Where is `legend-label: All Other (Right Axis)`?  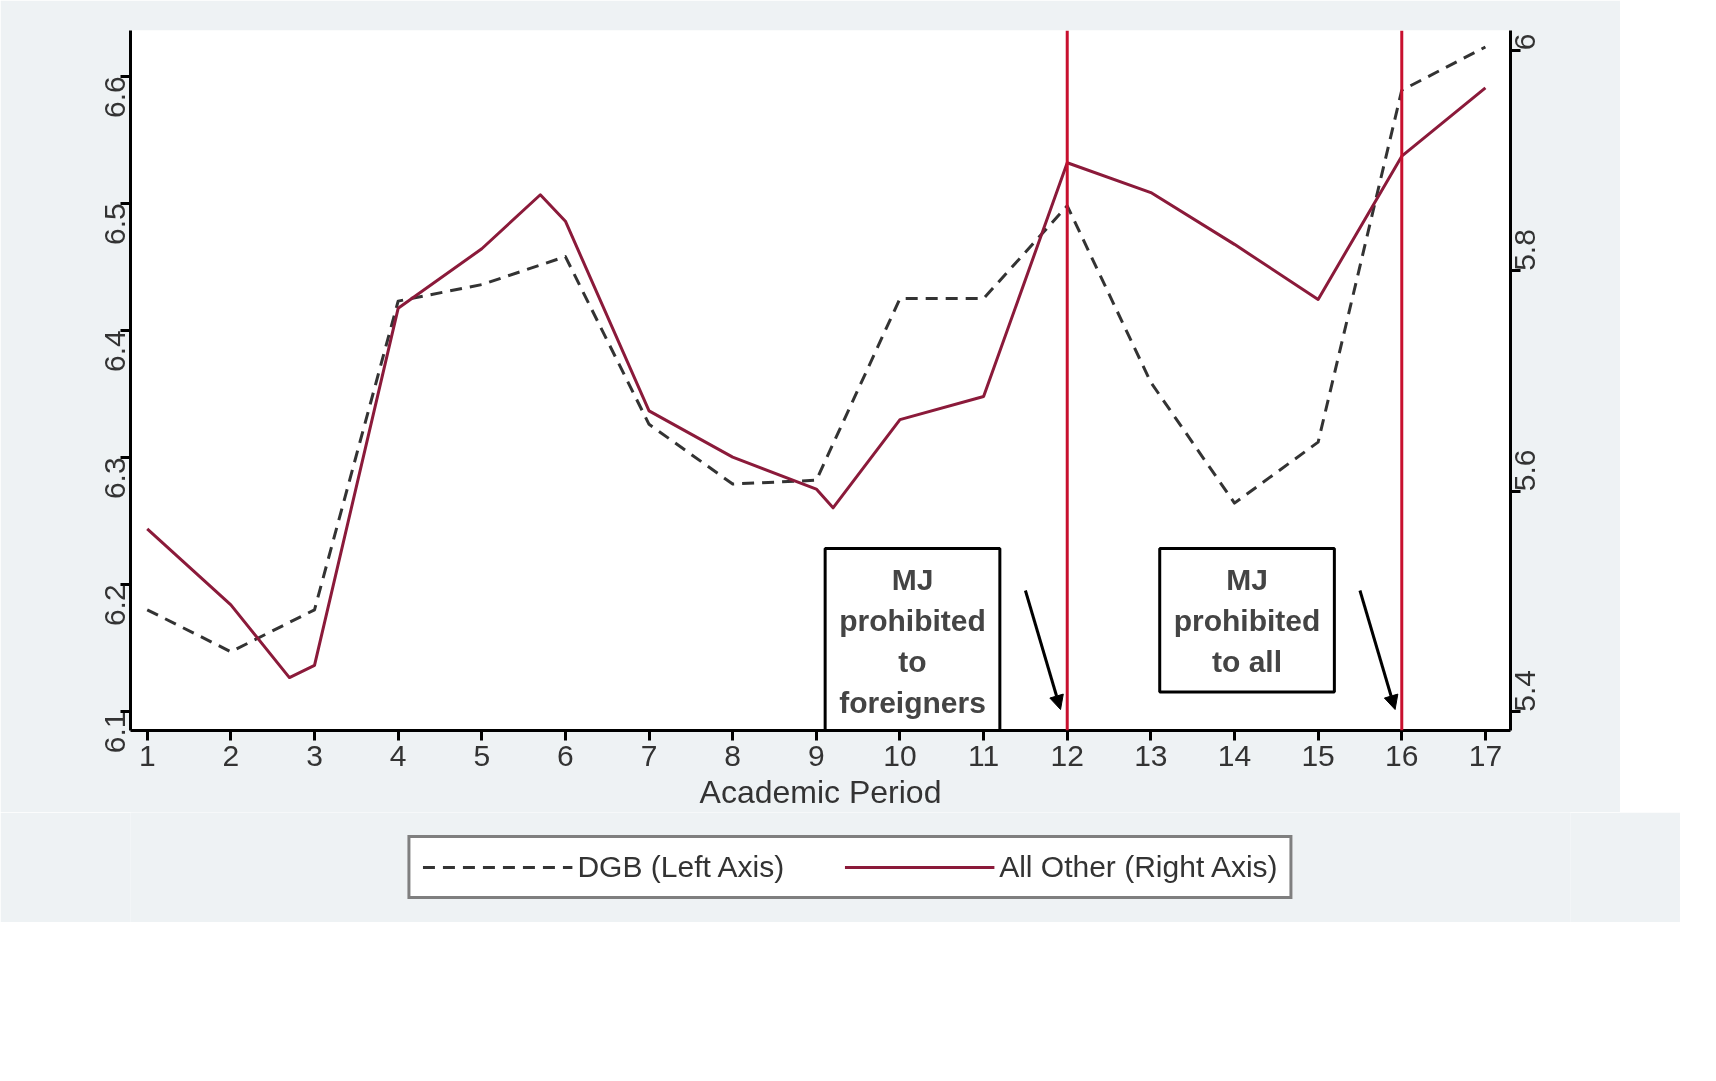
legend-label: All Other (Right Axis) is located at coordinates (1138, 867).